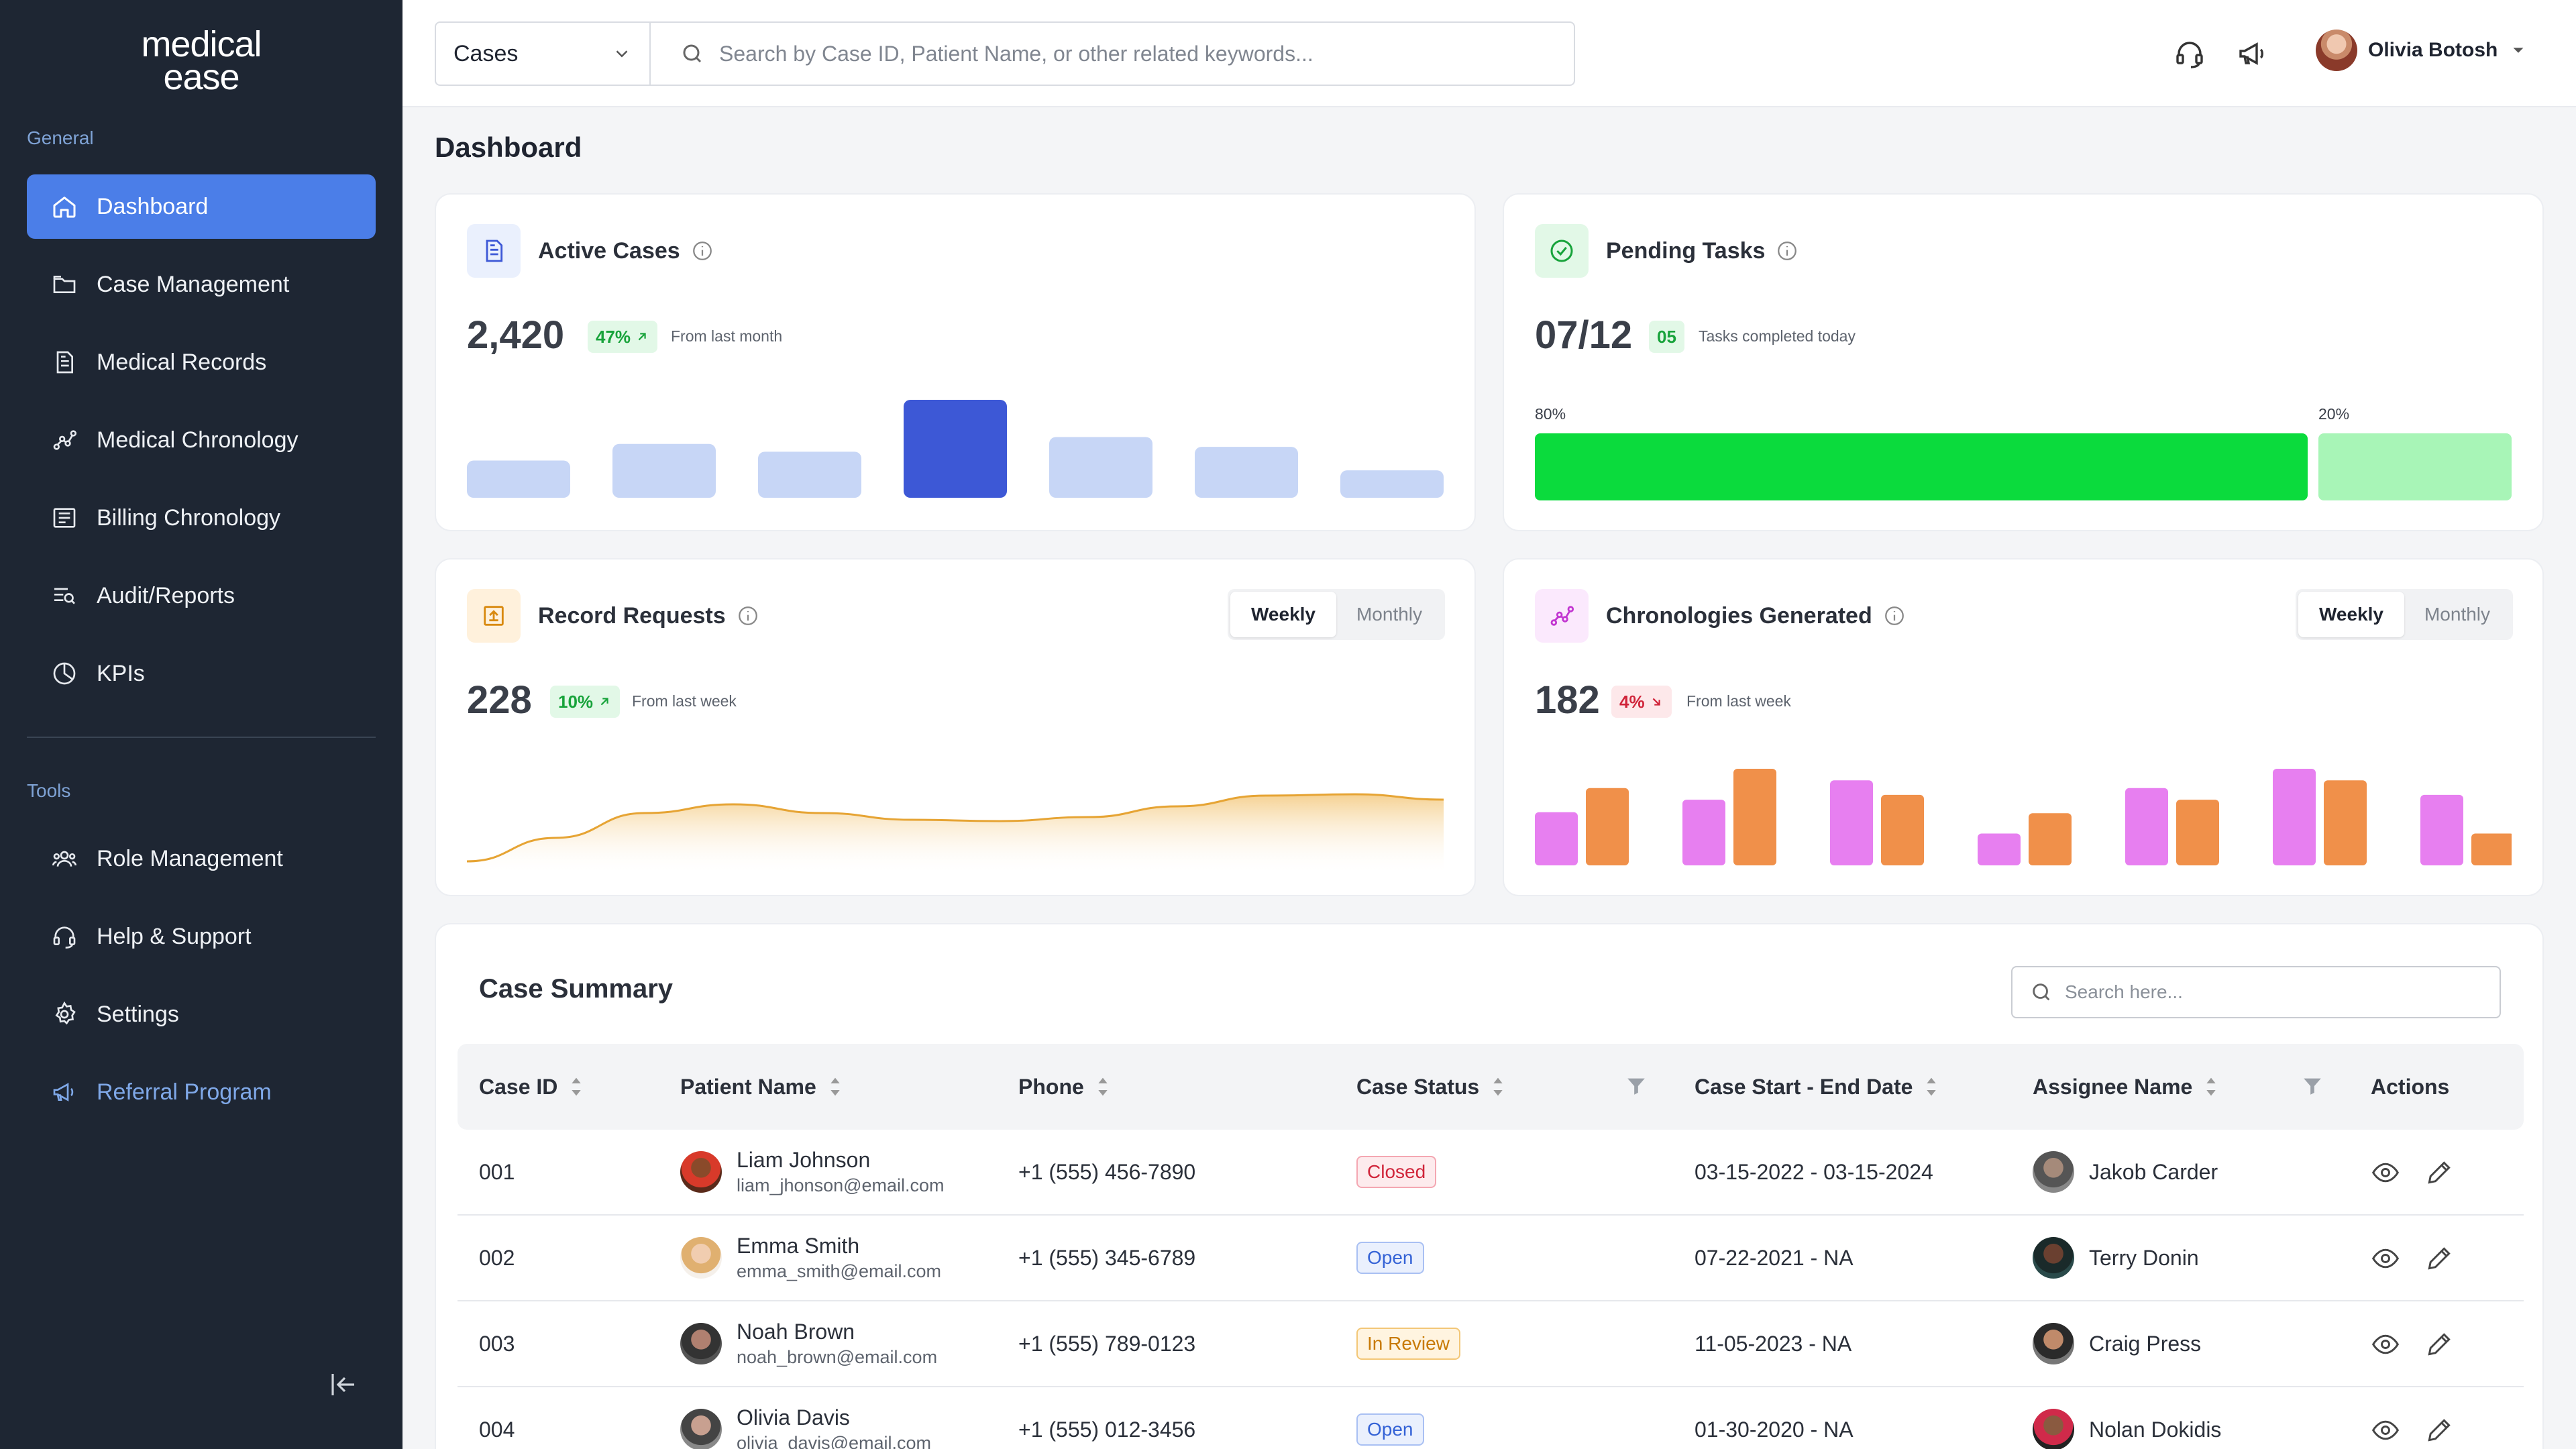  I want to click on sidebar-item-case-management: Case Management, so click(201, 284).